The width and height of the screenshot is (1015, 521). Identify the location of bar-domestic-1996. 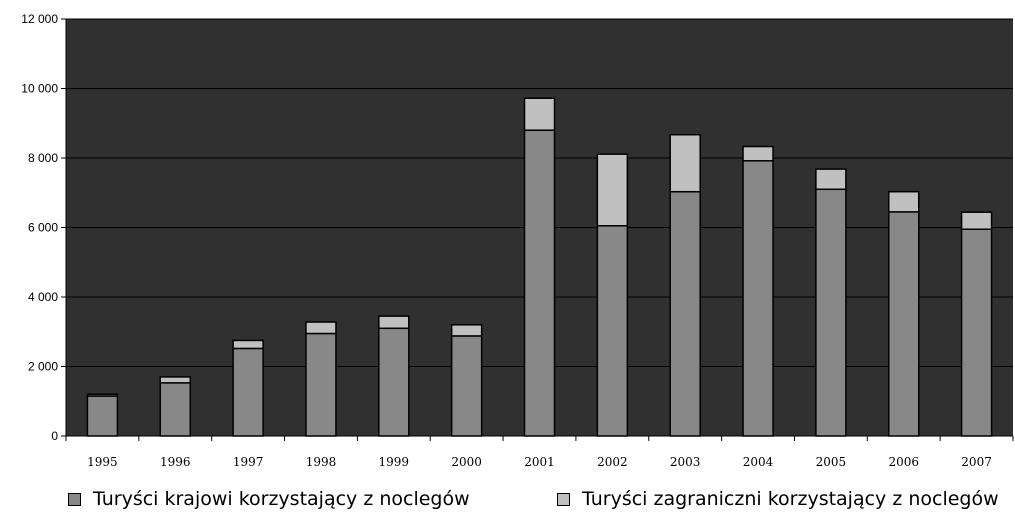
(175, 409).